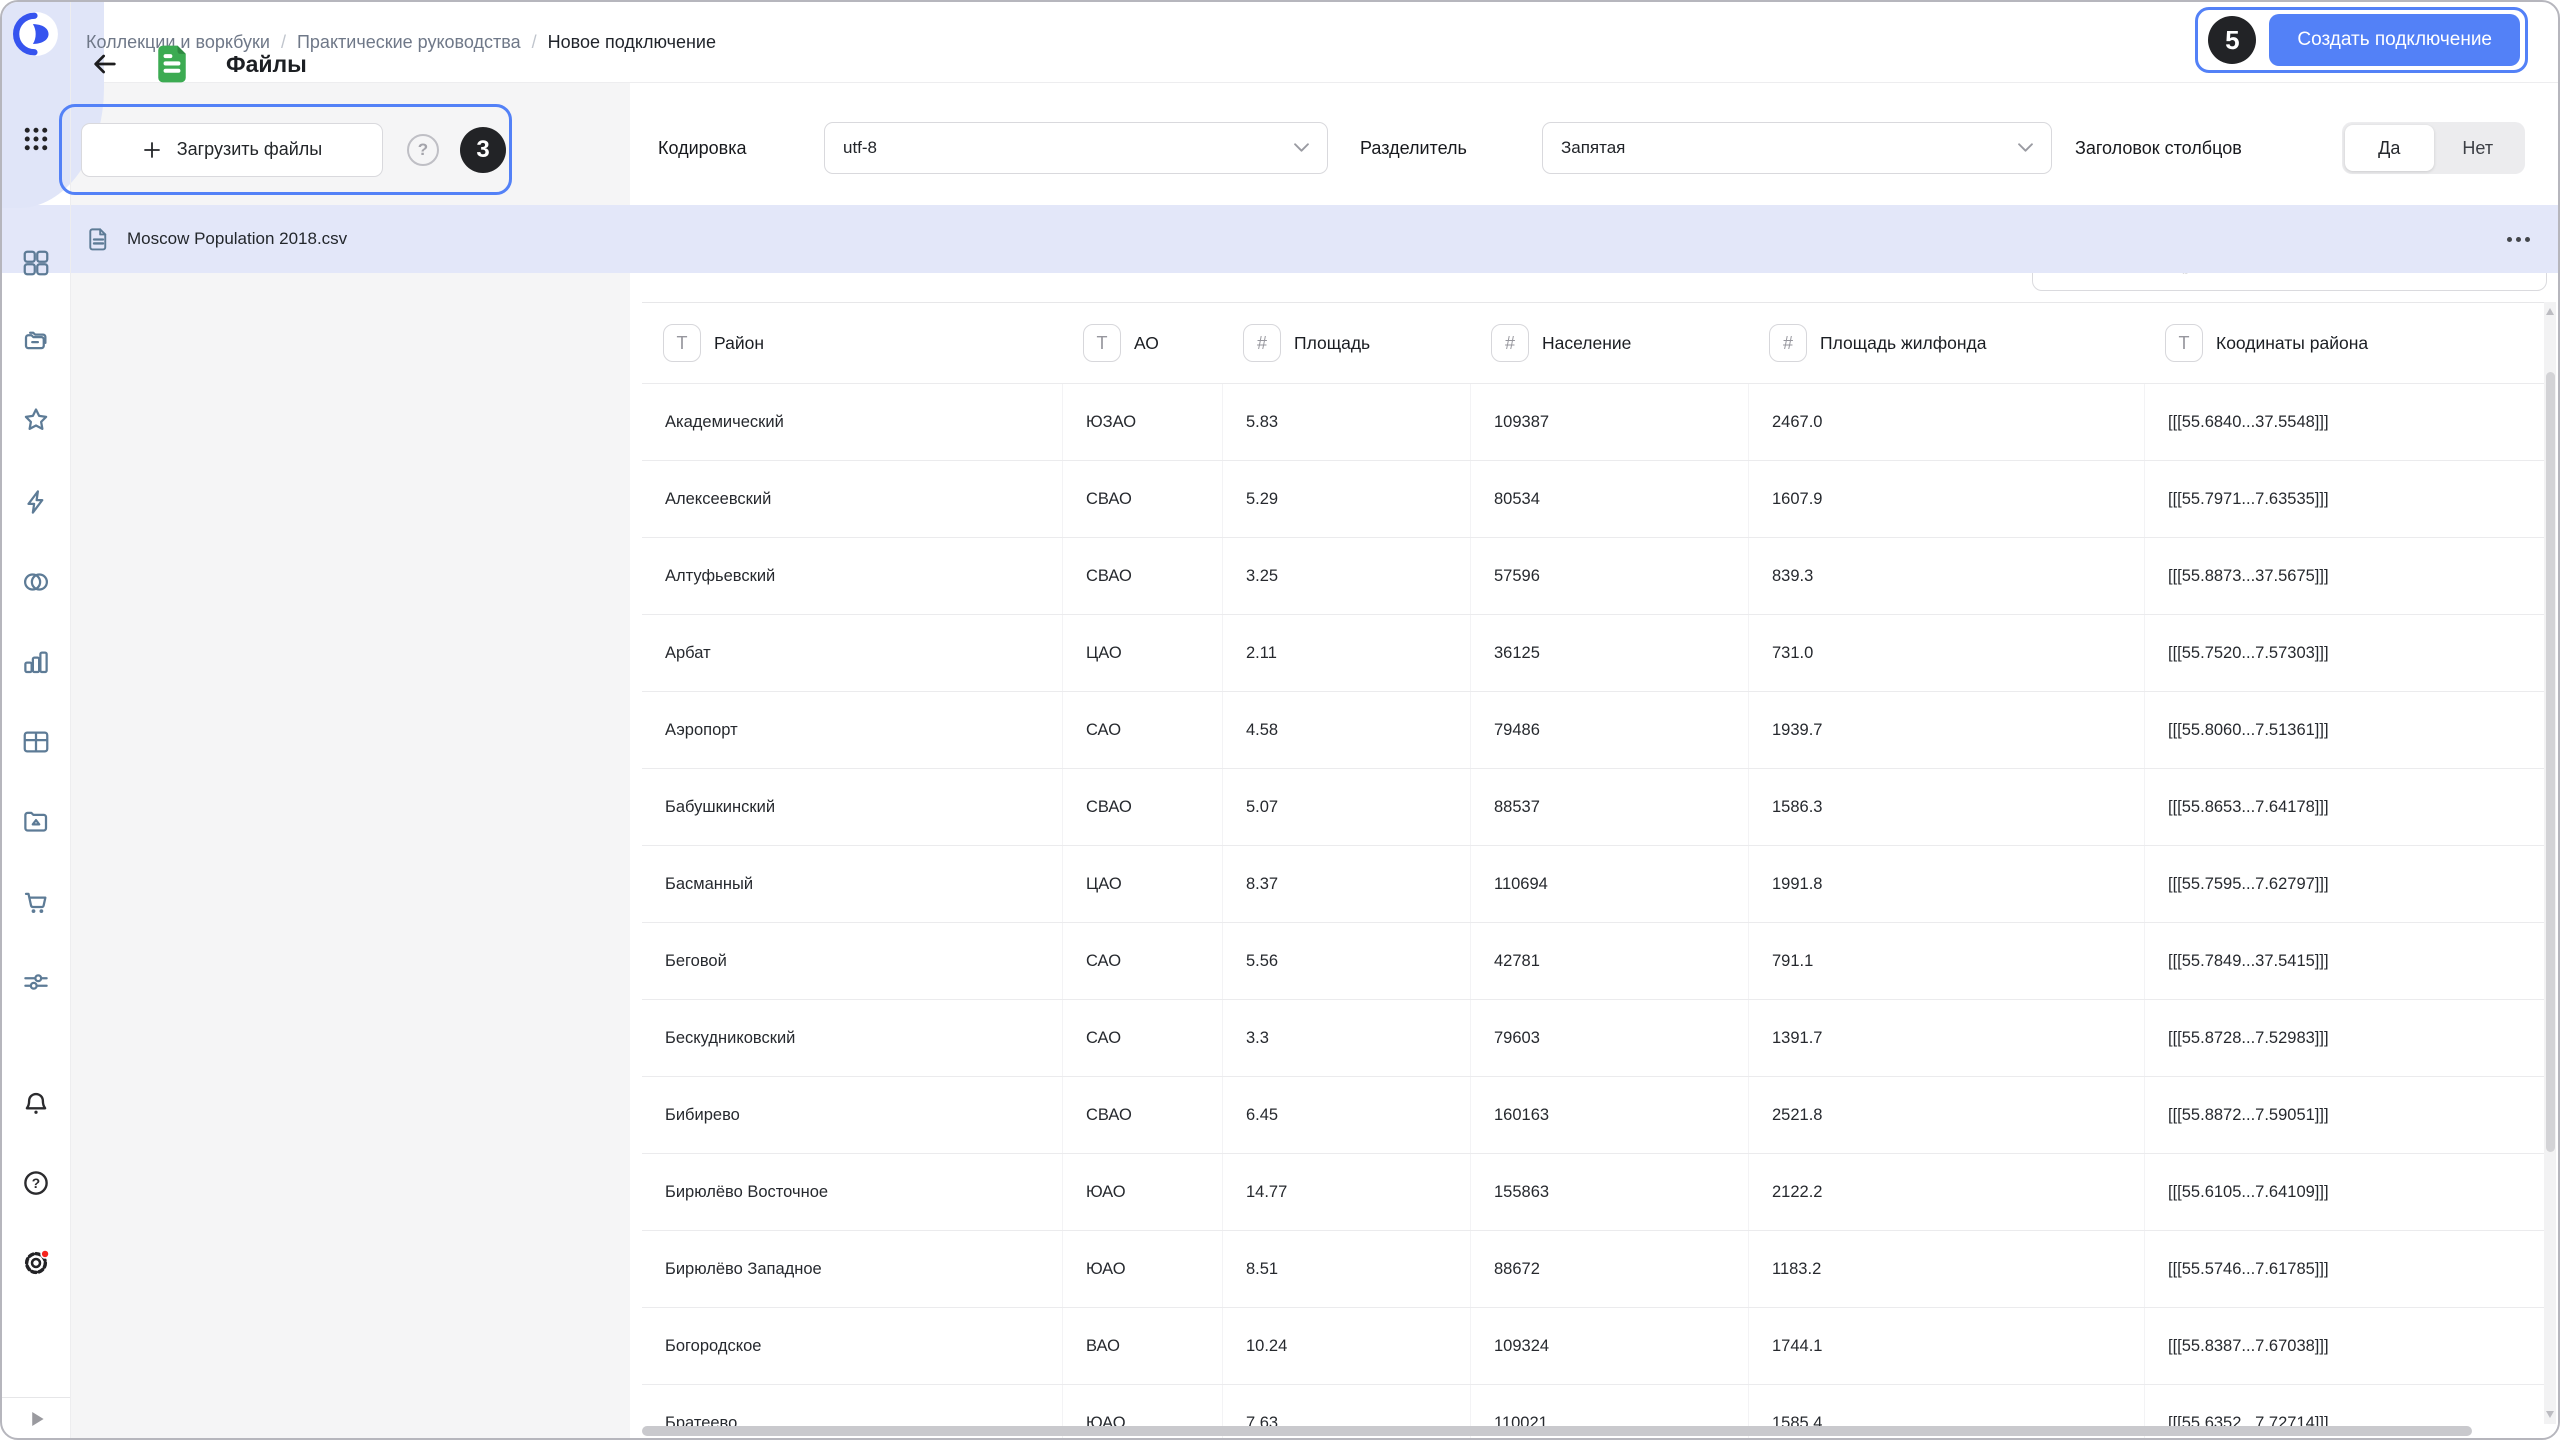  Describe the element at coordinates (36, 340) in the screenshot. I see `collections-icon` at that location.